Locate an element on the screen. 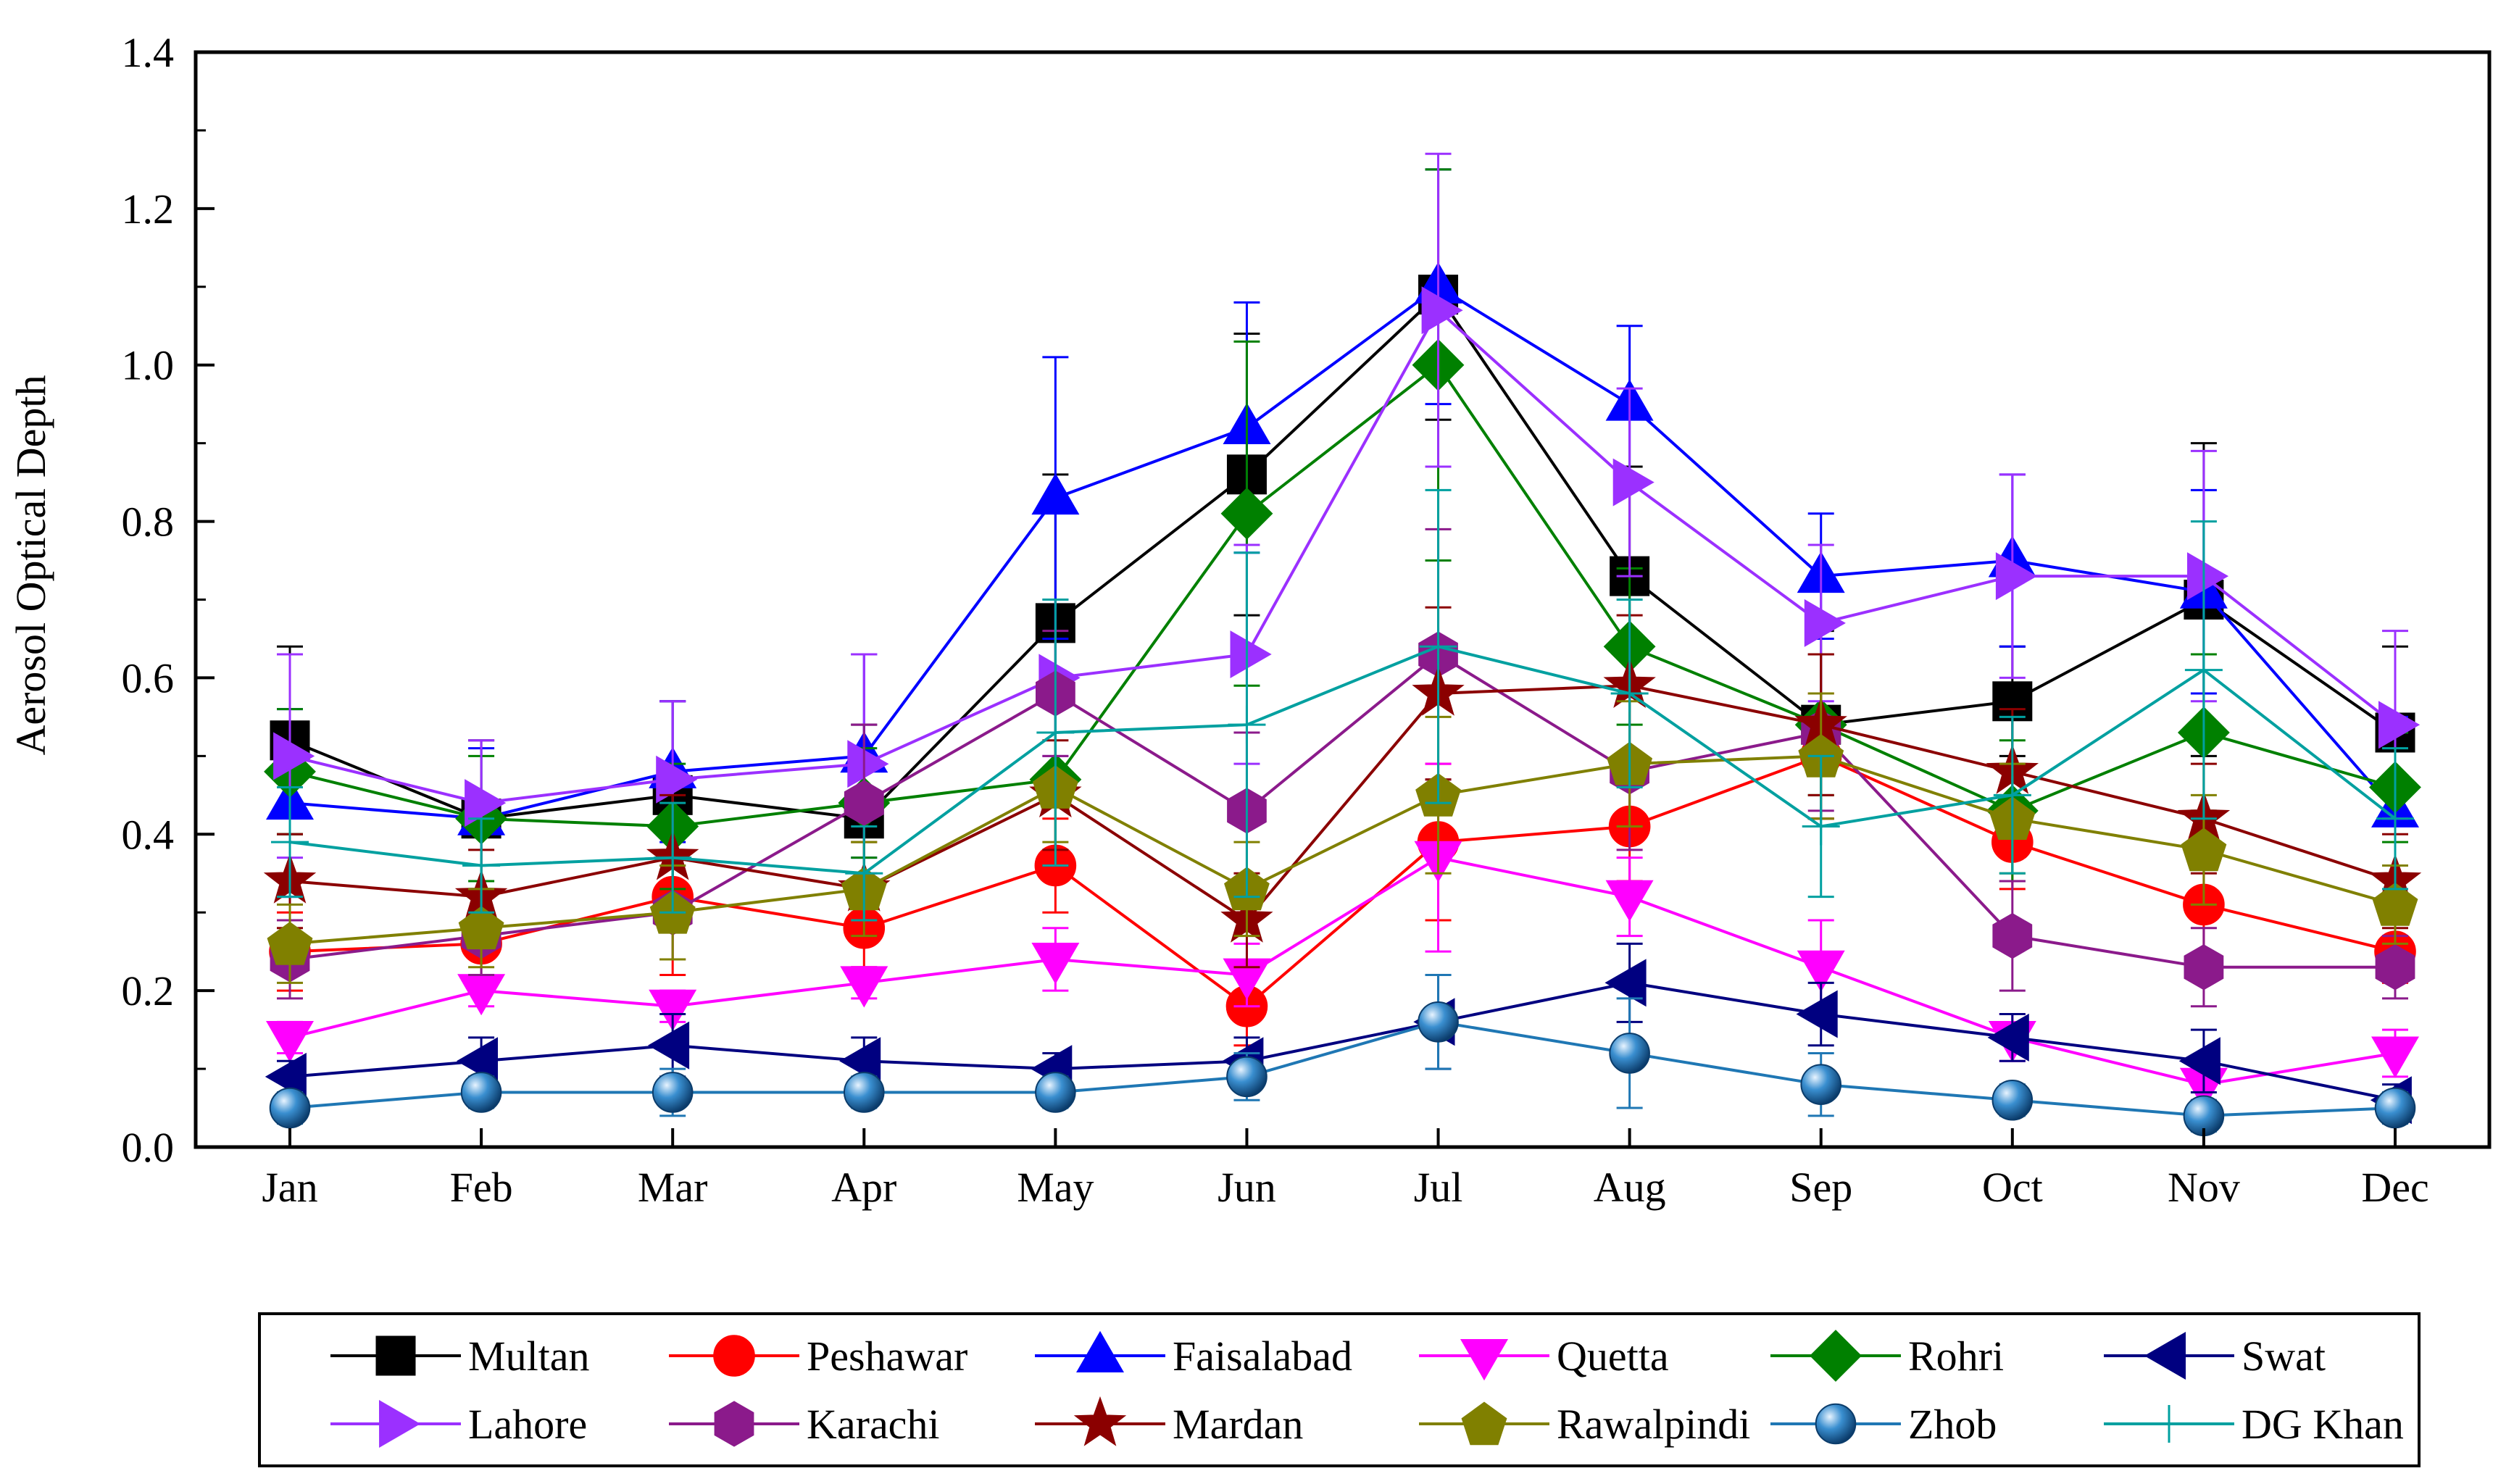 This screenshot has height=1484, width=2514. legend-label: Faisalabad is located at coordinates (1263, 1356).